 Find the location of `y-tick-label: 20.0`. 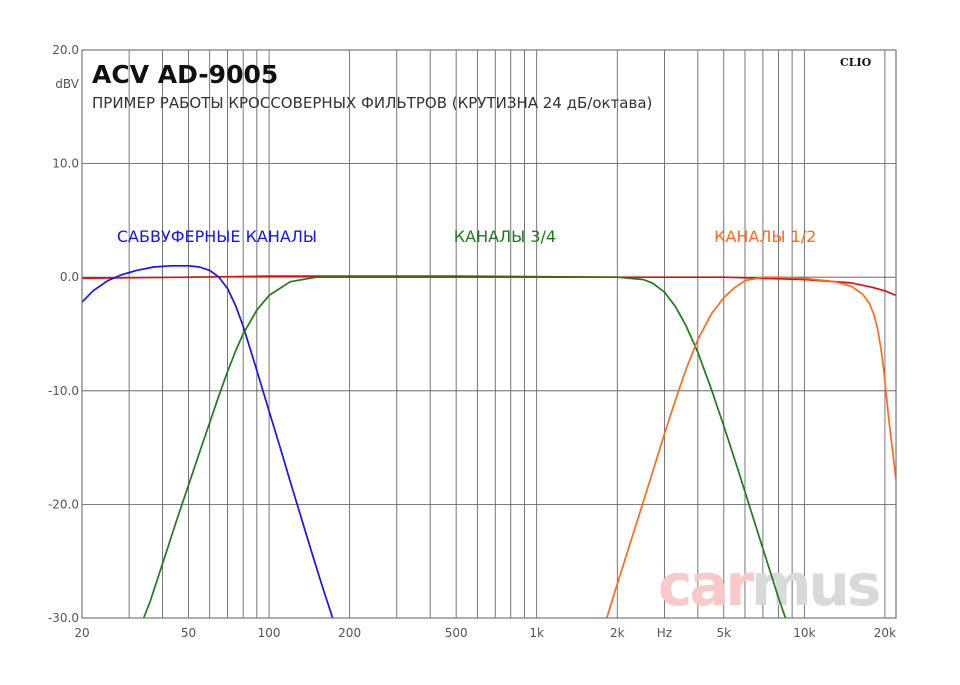

y-tick-label: 20.0 is located at coordinates (65, 50).